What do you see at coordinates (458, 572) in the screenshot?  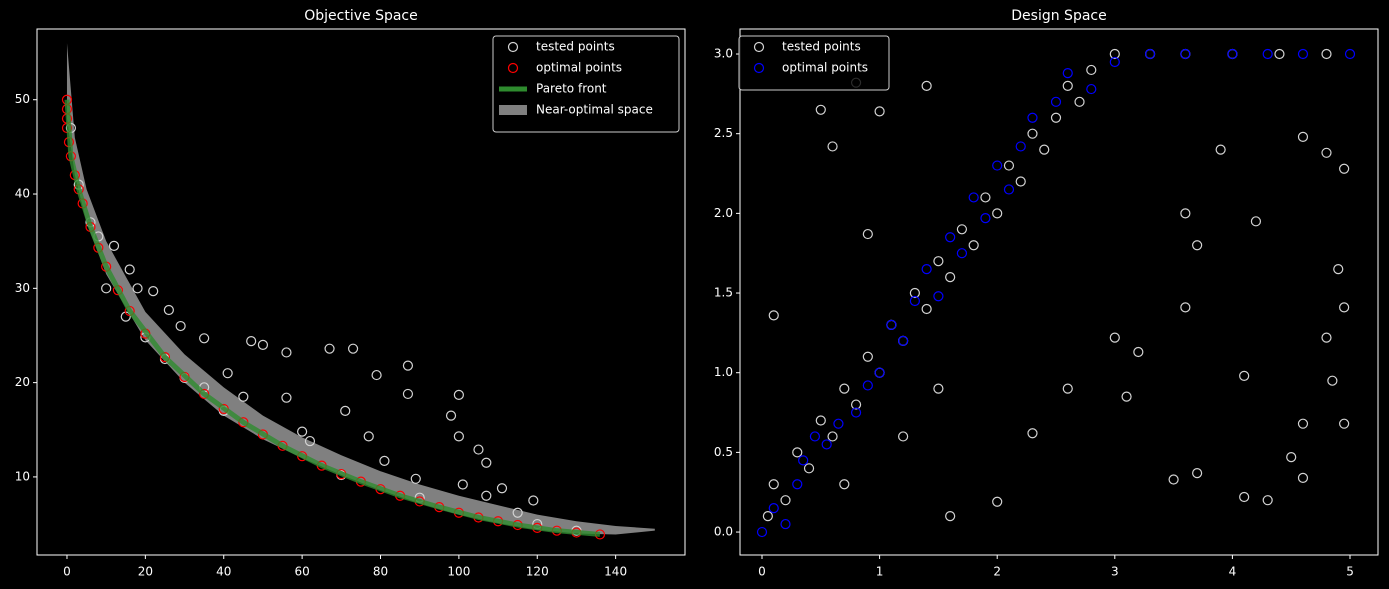 I see `x-tick-label: 100` at bounding box center [458, 572].